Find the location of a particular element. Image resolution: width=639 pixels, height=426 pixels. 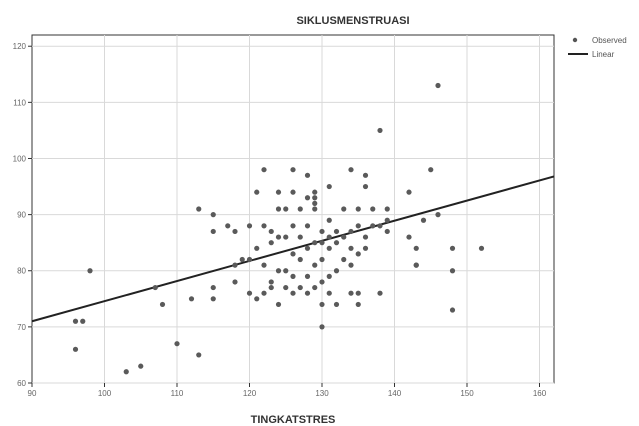

x-tick-label: 130 is located at coordinates (322, 393).